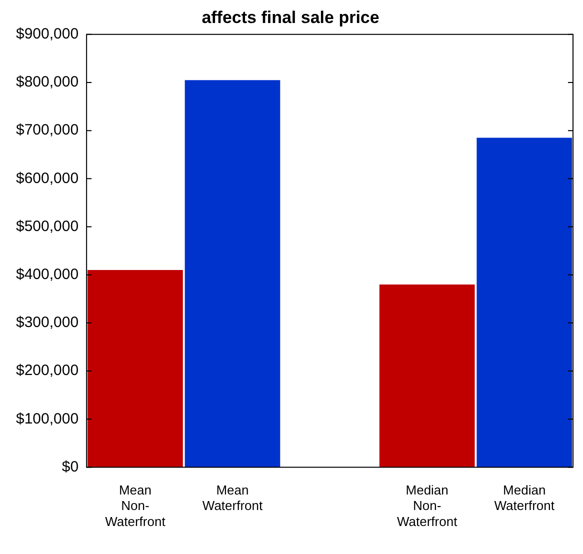  I want to click on y-tick-label: $700,000, so click(47, 130).